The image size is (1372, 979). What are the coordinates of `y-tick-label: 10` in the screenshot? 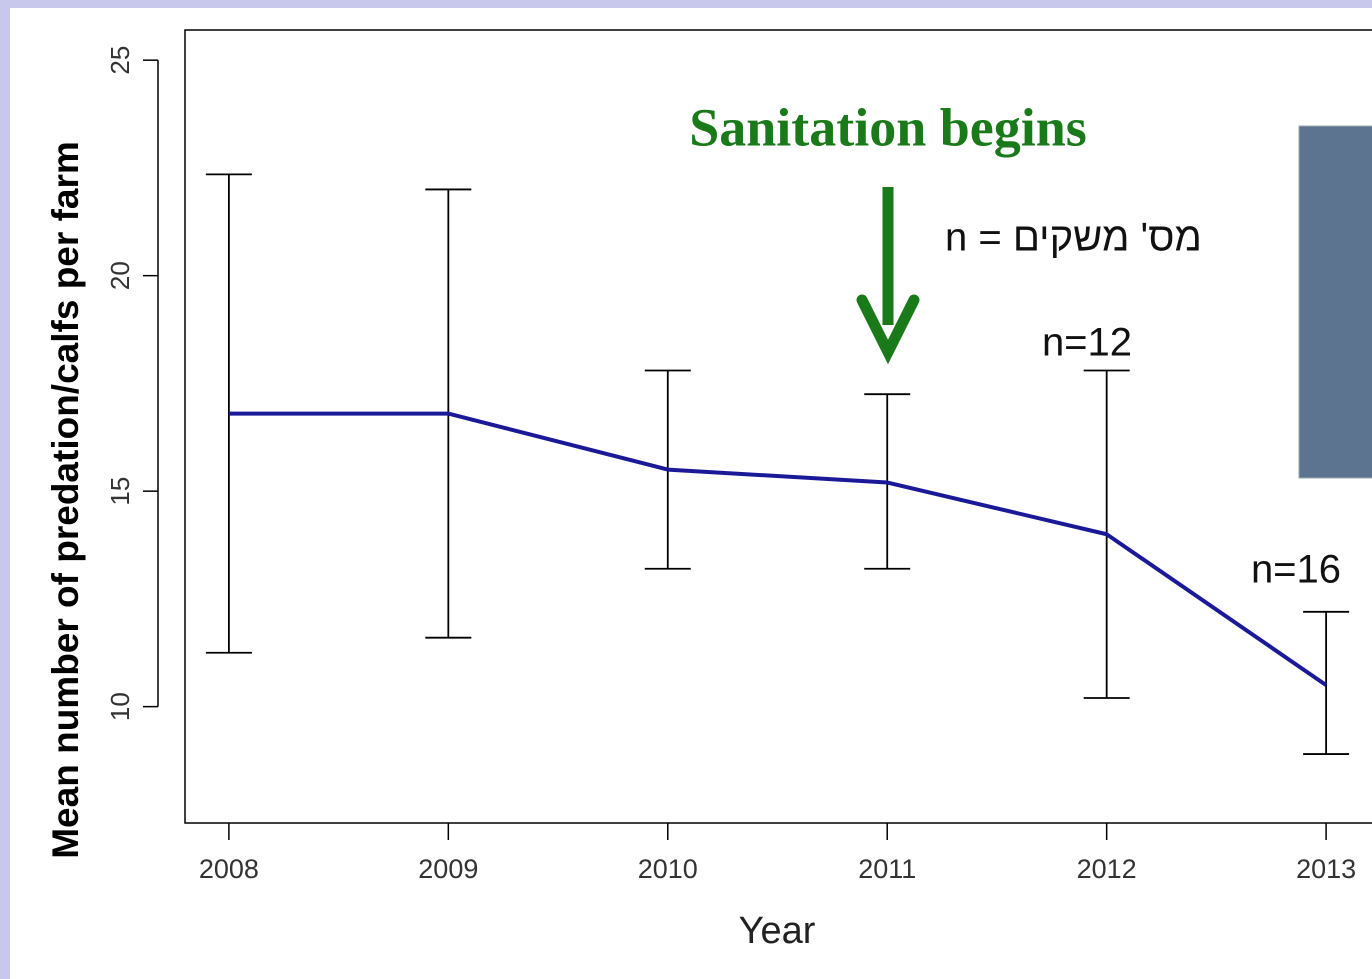 It's located at (120, 706).